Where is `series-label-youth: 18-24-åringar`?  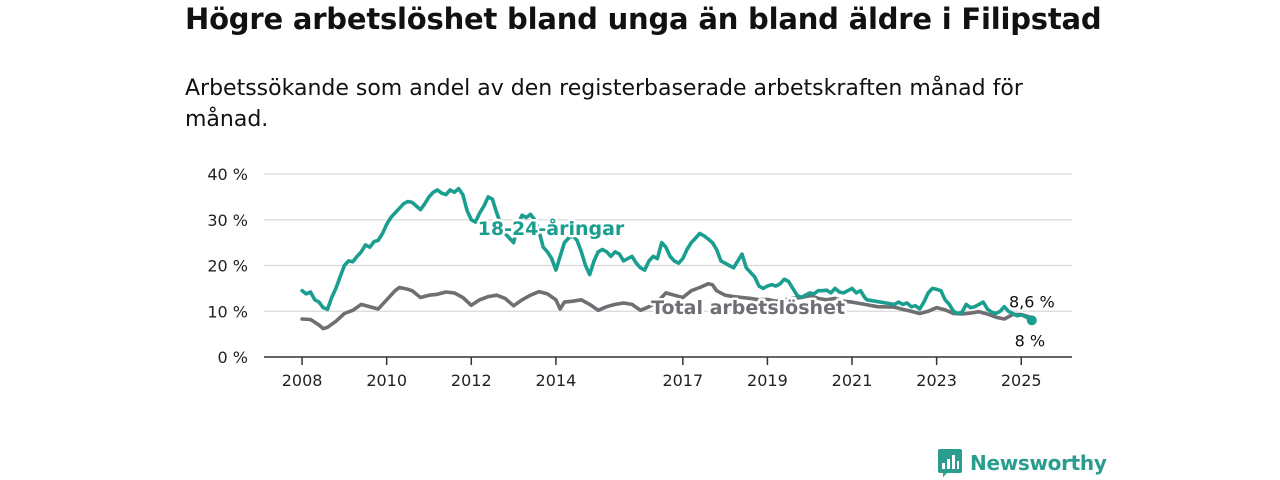
series-label-youth: 18-24-åringar is located at coordinates (551, 228).